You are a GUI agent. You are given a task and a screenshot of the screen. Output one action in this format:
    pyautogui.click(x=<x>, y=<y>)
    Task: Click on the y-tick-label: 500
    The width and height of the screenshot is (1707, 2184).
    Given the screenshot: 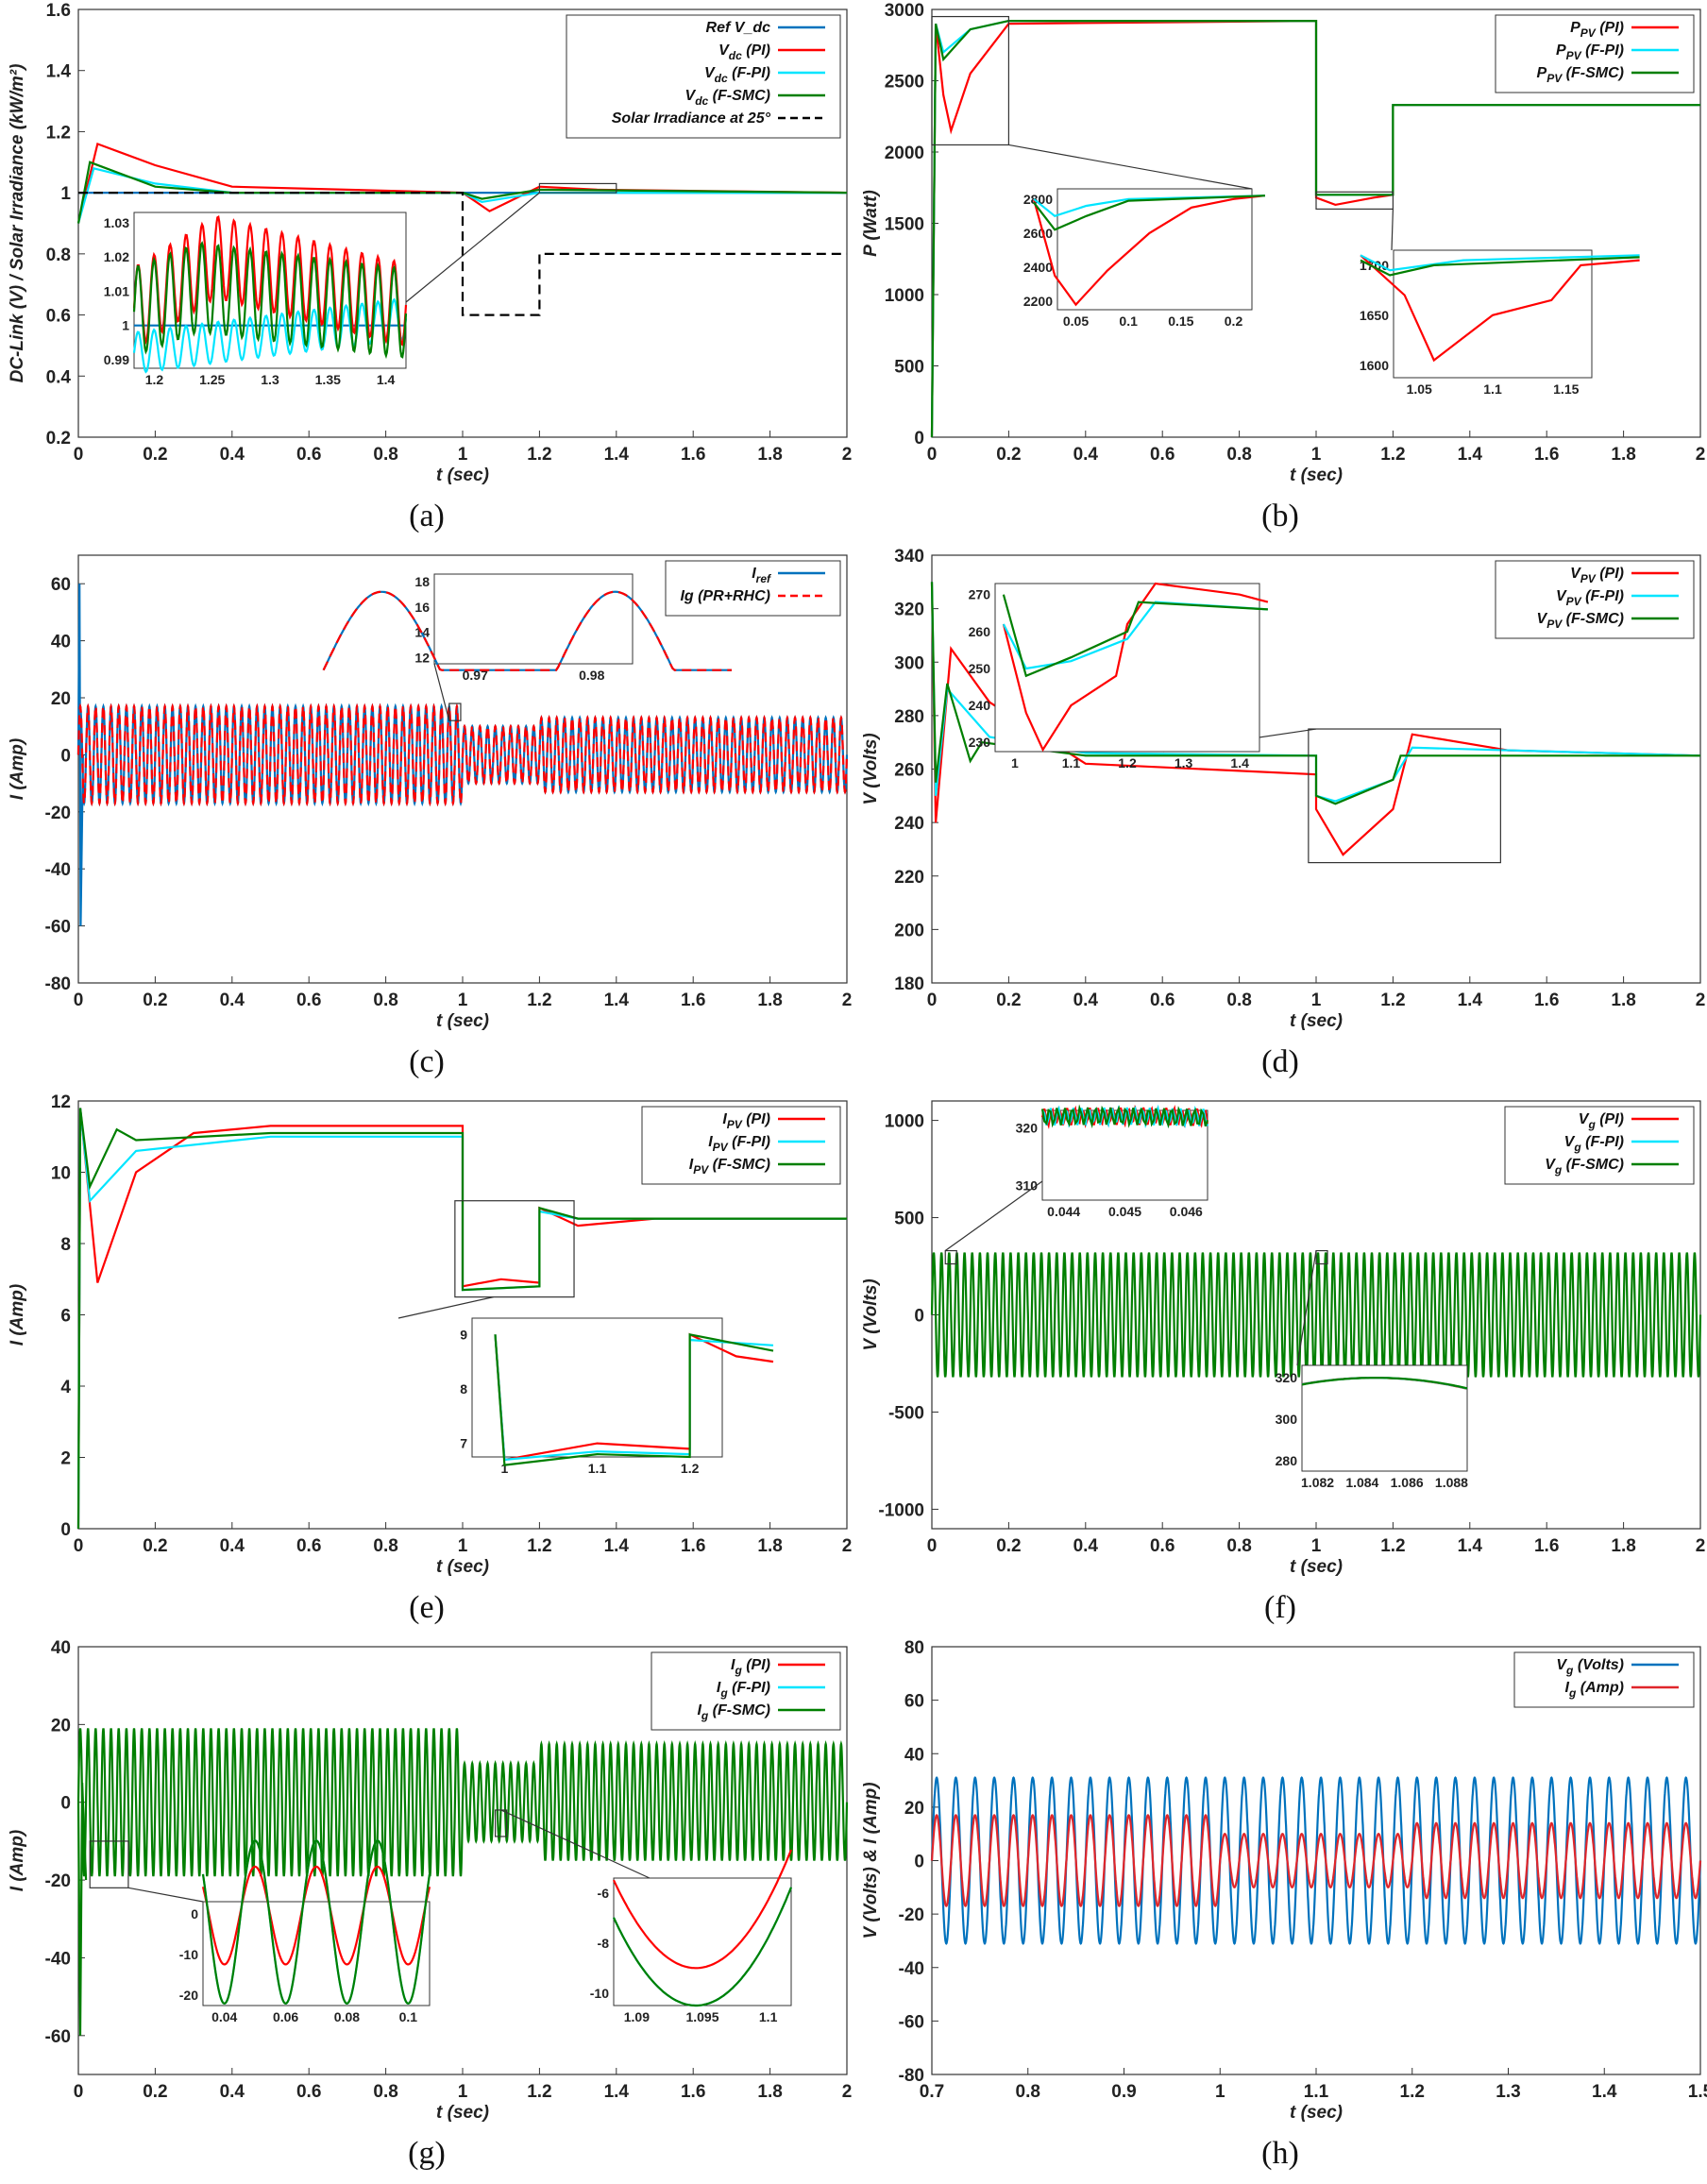 What is the action you would take?
    pyautogui.click(x=909, y=1219)
    